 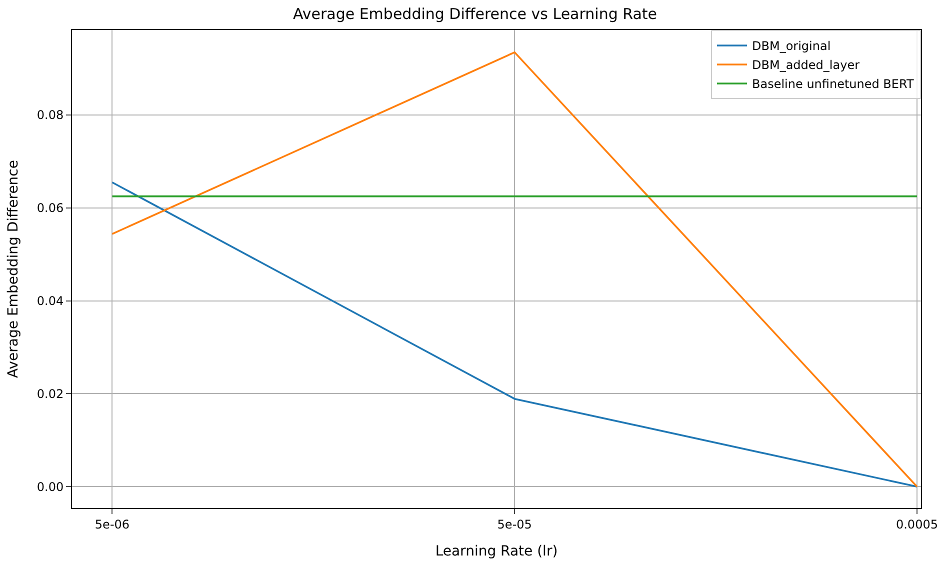 What do you see at coordinates (50, 301) in the screenshot?
I see `y-tick-label: 0.04` at bounding box center [50, 301].